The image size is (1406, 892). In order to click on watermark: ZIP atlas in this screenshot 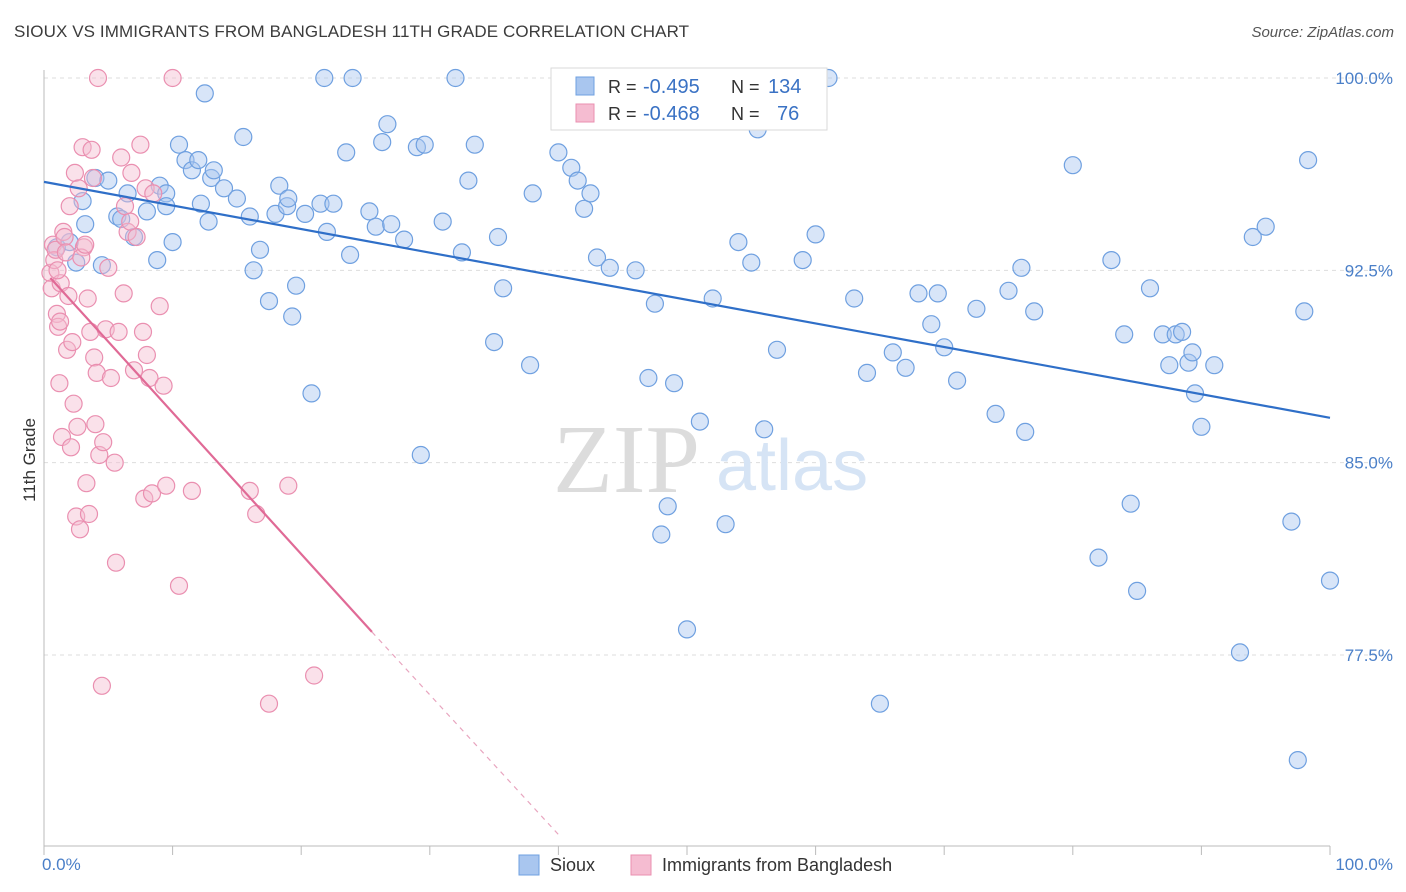, I will do `click(710, 460)`.